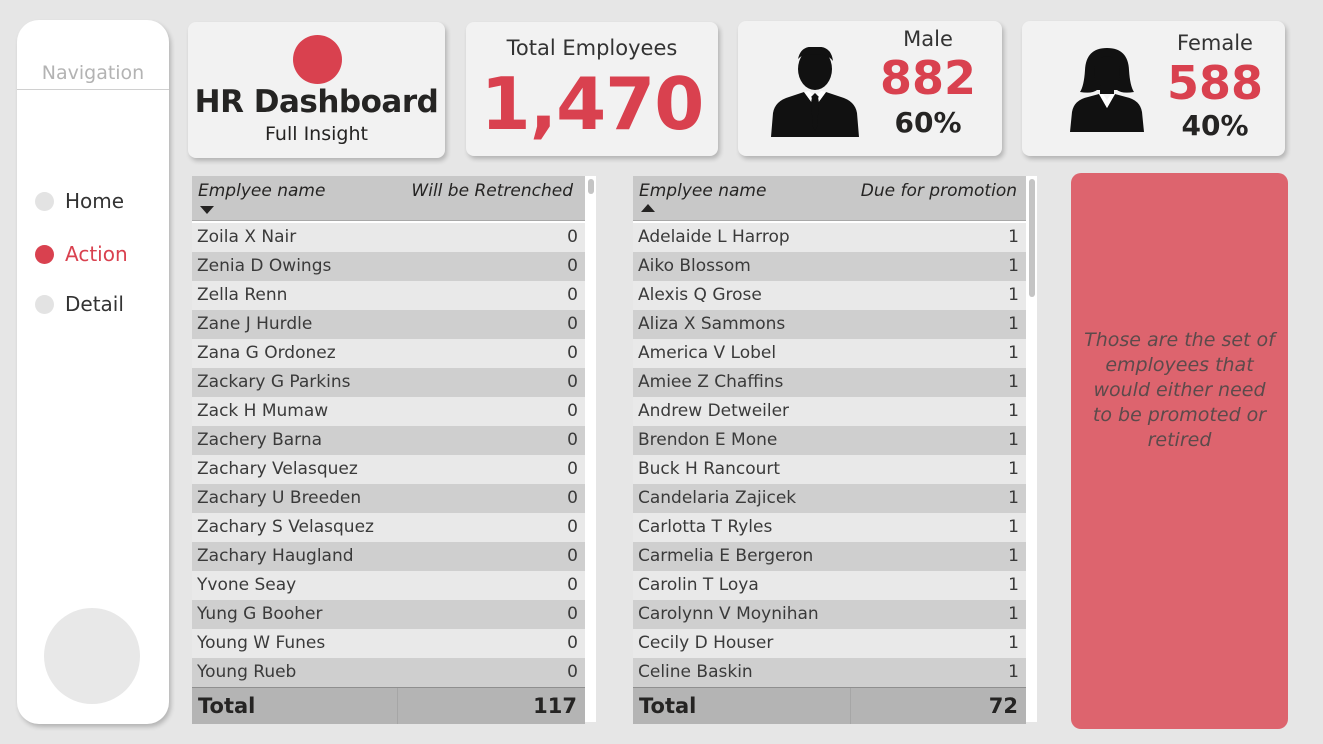 The height and width of the screenshot is (744, 1323). What do you see at coordinates (388, 643) in the screenshot?
I see `table-row: Young W Funes 0` at bounding box center [388, 643].